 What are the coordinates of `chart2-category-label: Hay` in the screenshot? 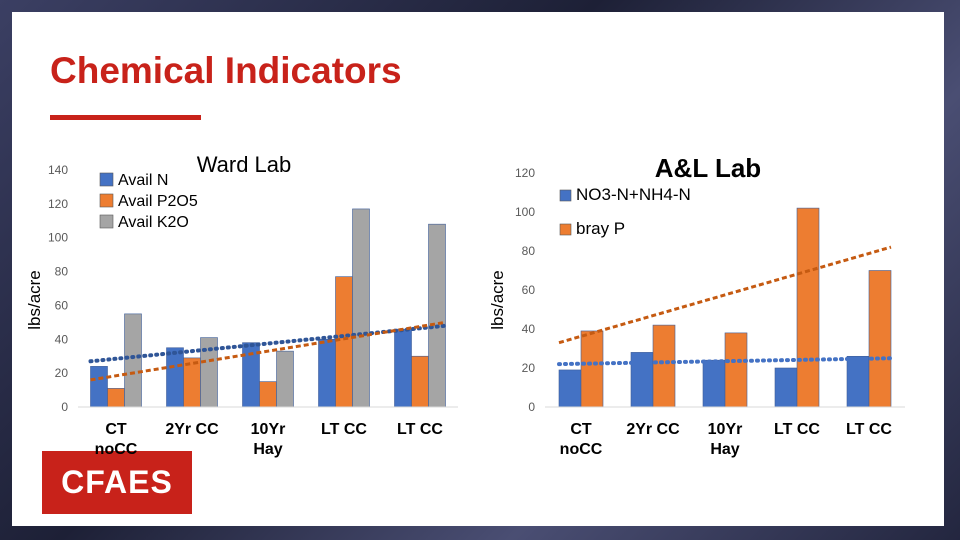 It's located at (724, 449).